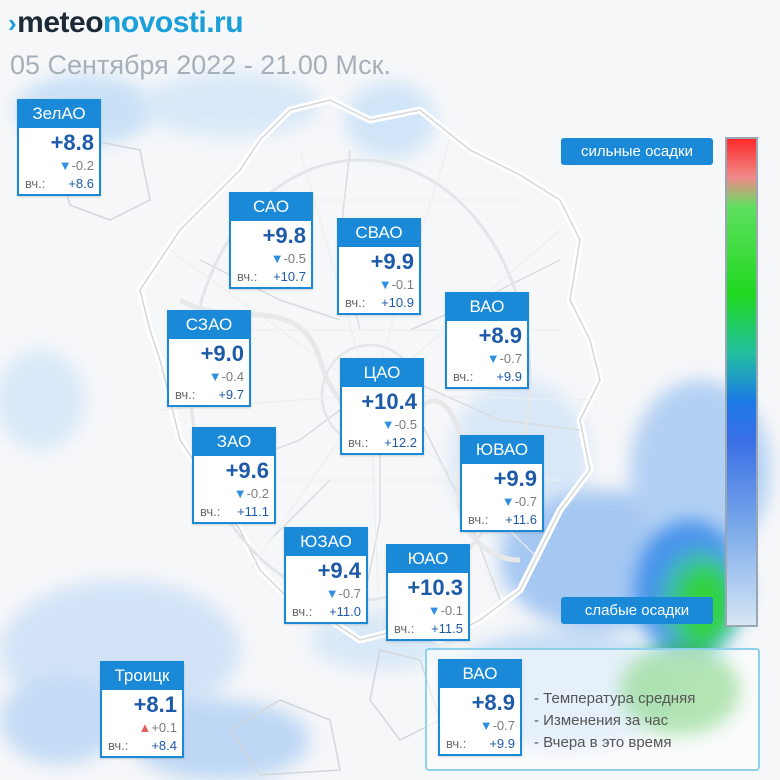 This screenshot has height=780, width=780. What do you see at coordinates (428, 558) in the screenshot?
I see `district-name: ЮАО` at bounding box center [428, 558].